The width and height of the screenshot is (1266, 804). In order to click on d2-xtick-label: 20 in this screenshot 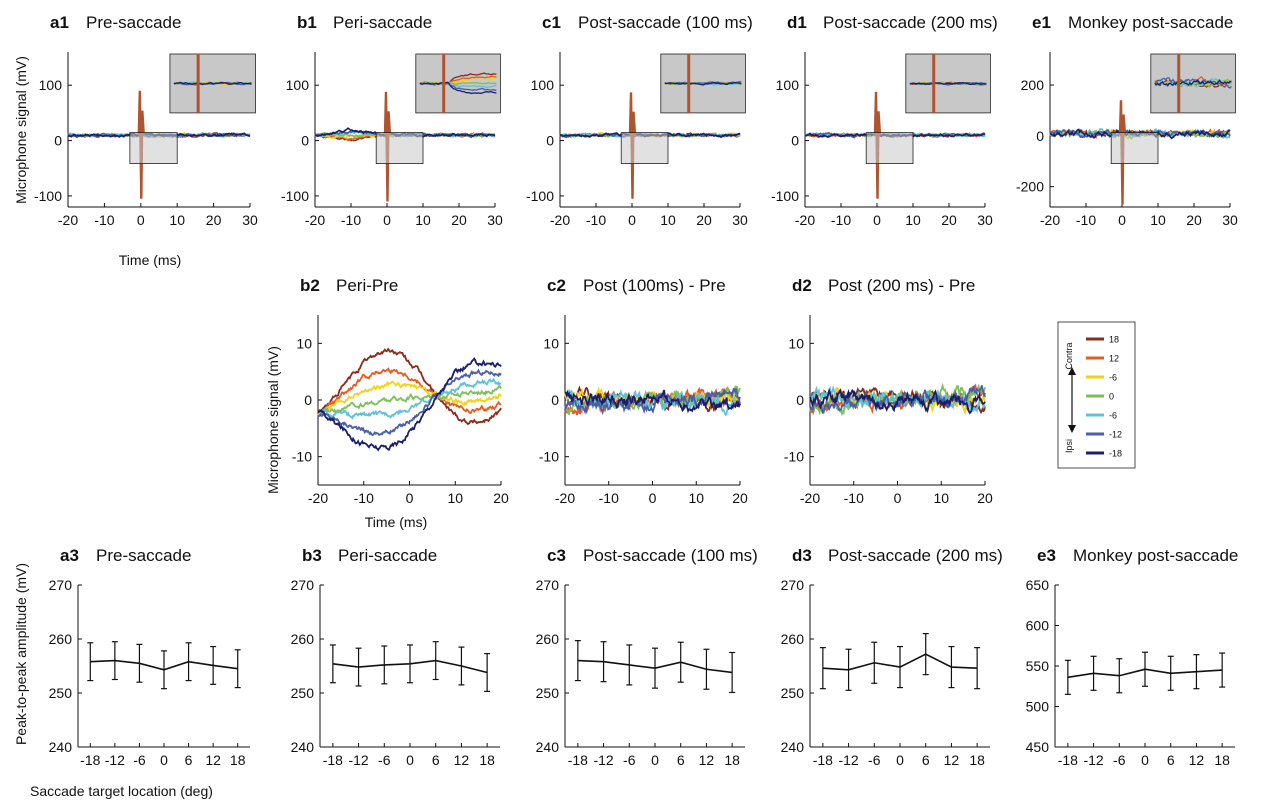, I will do `click(985, 498)`.